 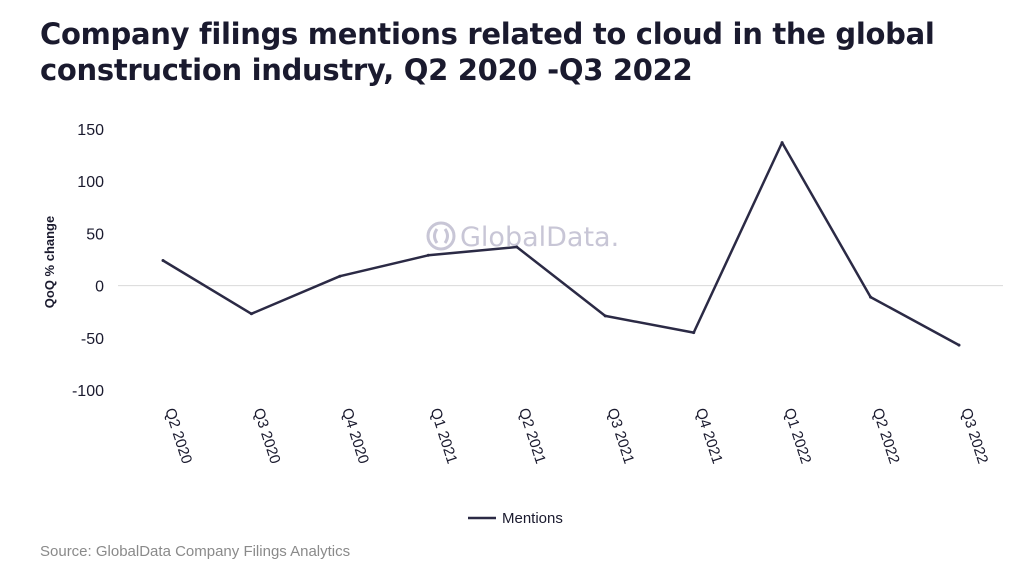 I want to click on watermark: GlobalData., so click(x=522, y=237).